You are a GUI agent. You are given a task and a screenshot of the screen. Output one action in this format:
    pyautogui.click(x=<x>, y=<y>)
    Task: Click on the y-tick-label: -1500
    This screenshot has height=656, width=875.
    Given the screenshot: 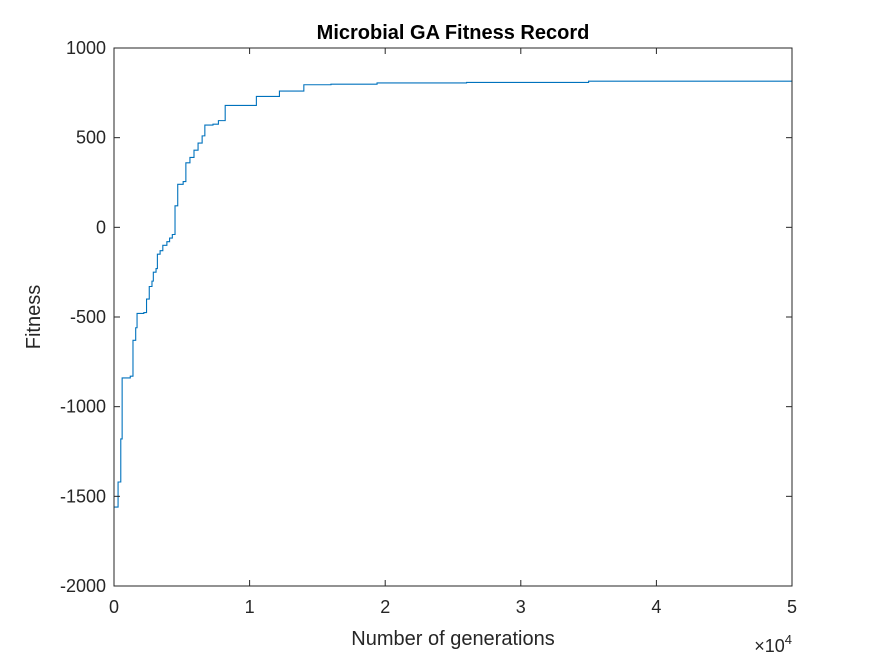 What is the action you would take?
    pyautogui.click(x=83, y=496)
    